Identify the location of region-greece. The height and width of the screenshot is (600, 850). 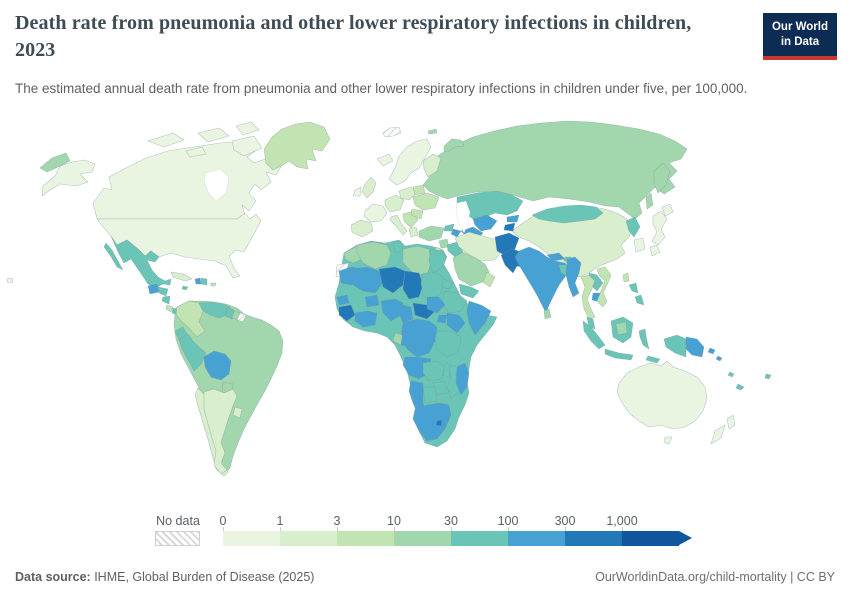
(413, 232).